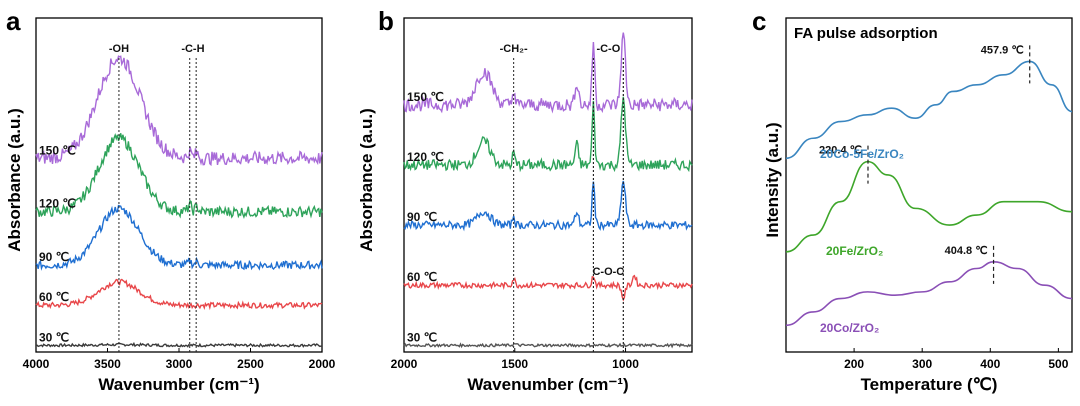 This screenshot has height=406, width=1080. Describe the element at coordinates (922, 364) in the screenshot. I see `x-tick-label: 300` at that location.